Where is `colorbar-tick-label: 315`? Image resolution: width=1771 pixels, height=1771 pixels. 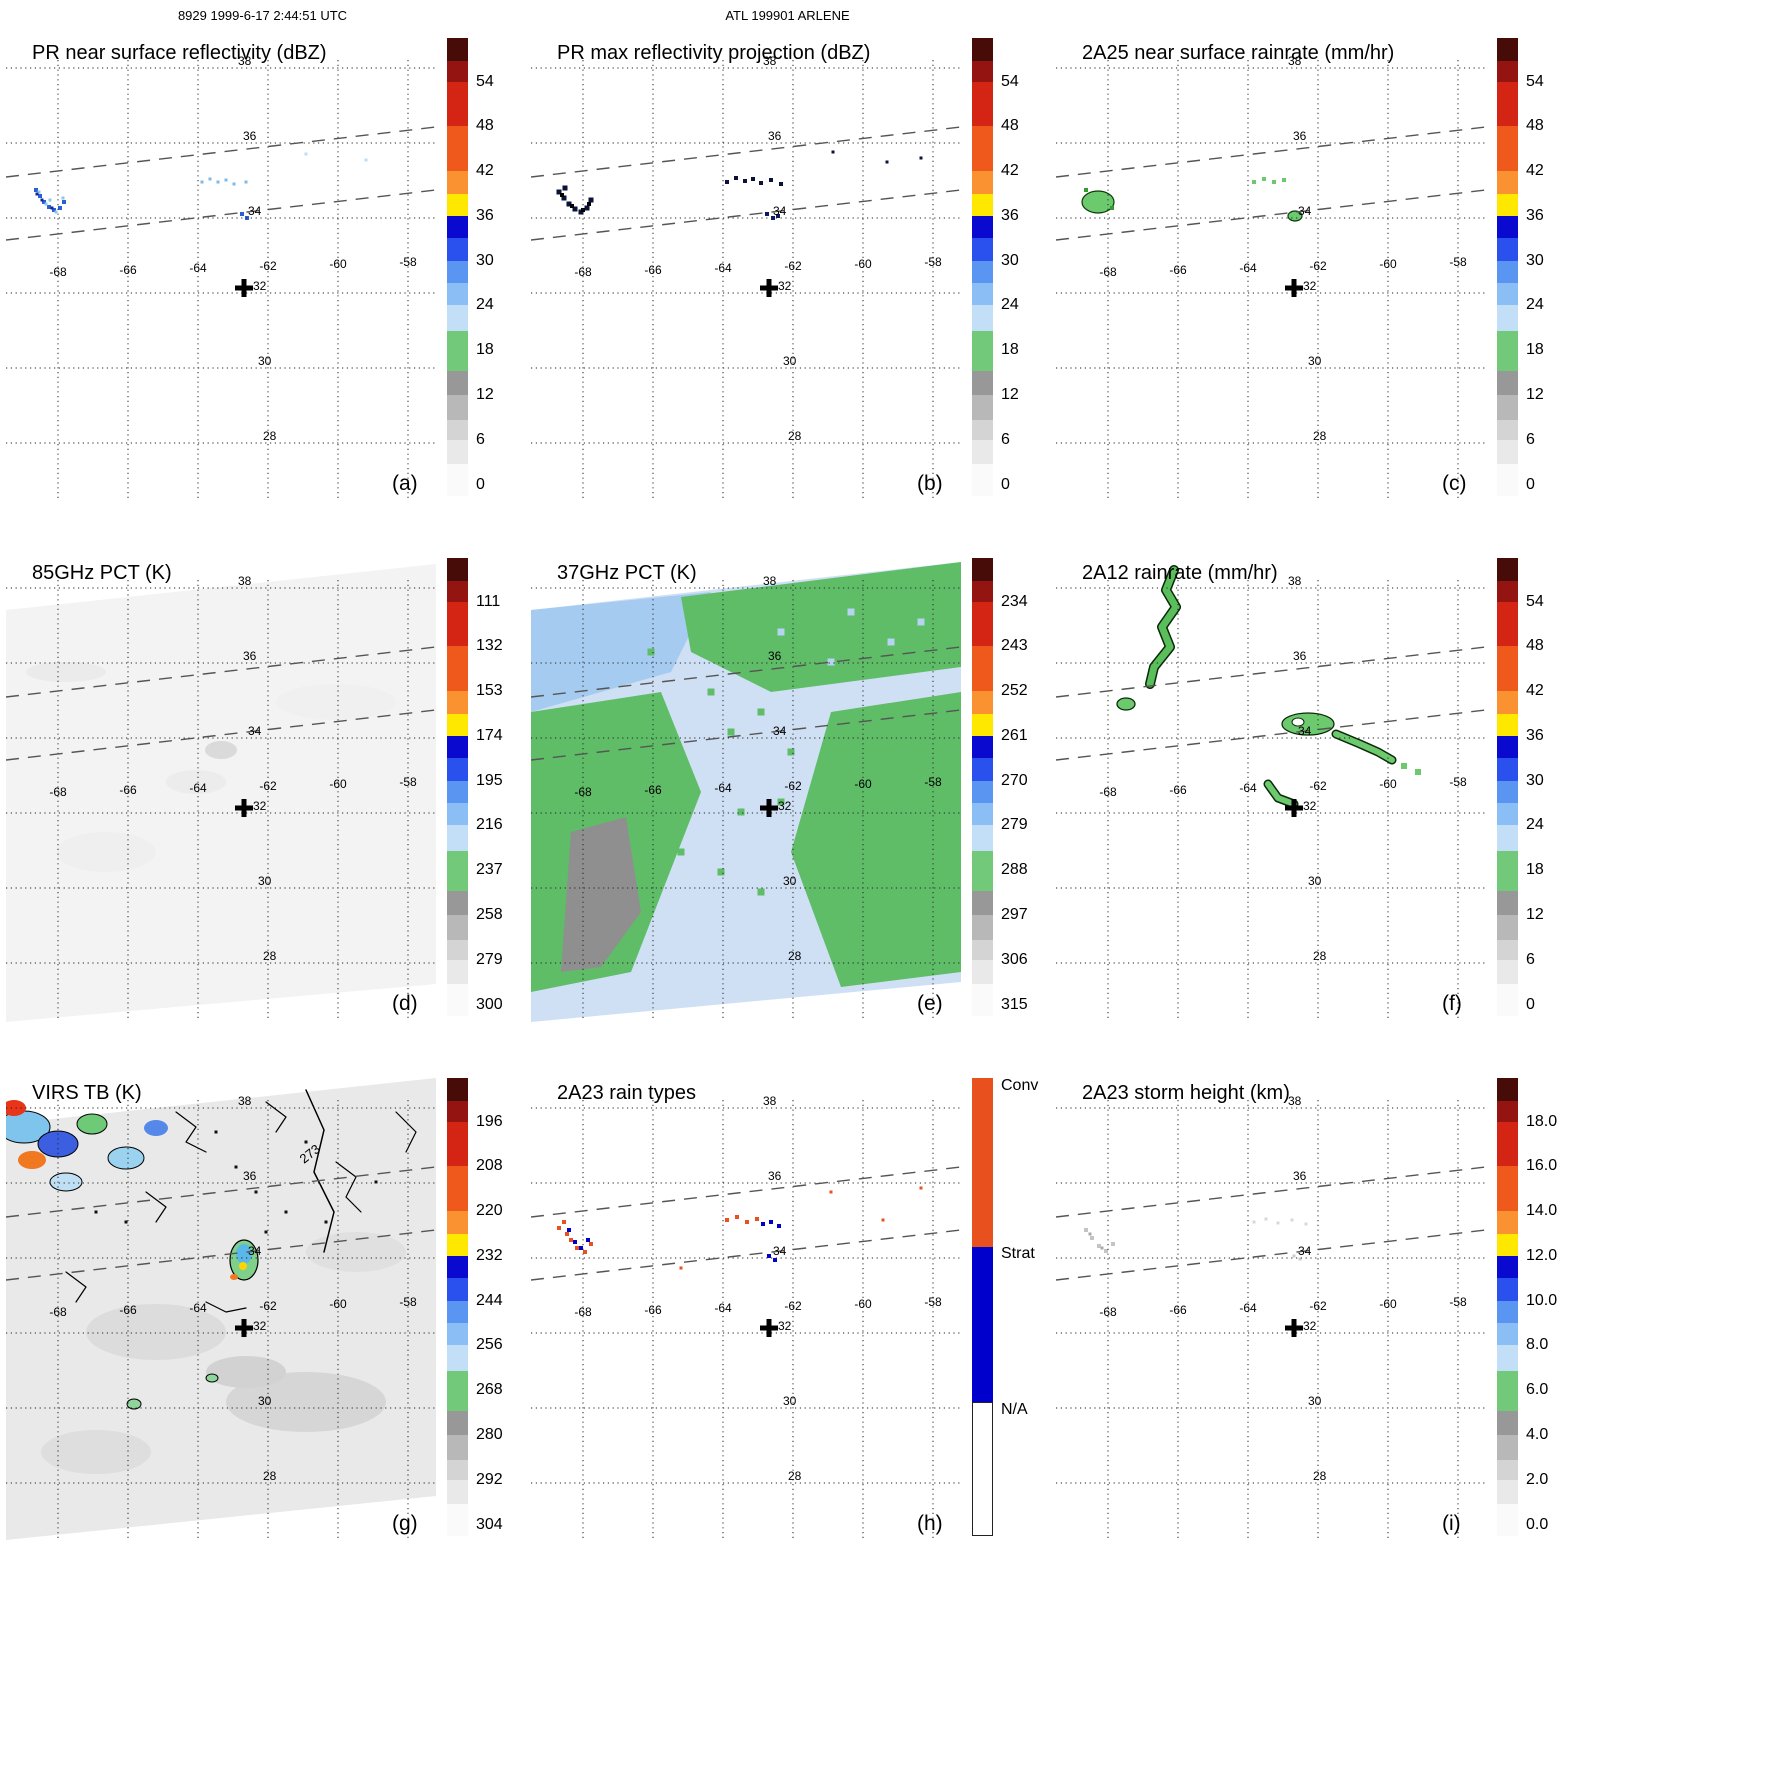
colorbar-tick-label: 315 is located at coordinates (1014, 1004).